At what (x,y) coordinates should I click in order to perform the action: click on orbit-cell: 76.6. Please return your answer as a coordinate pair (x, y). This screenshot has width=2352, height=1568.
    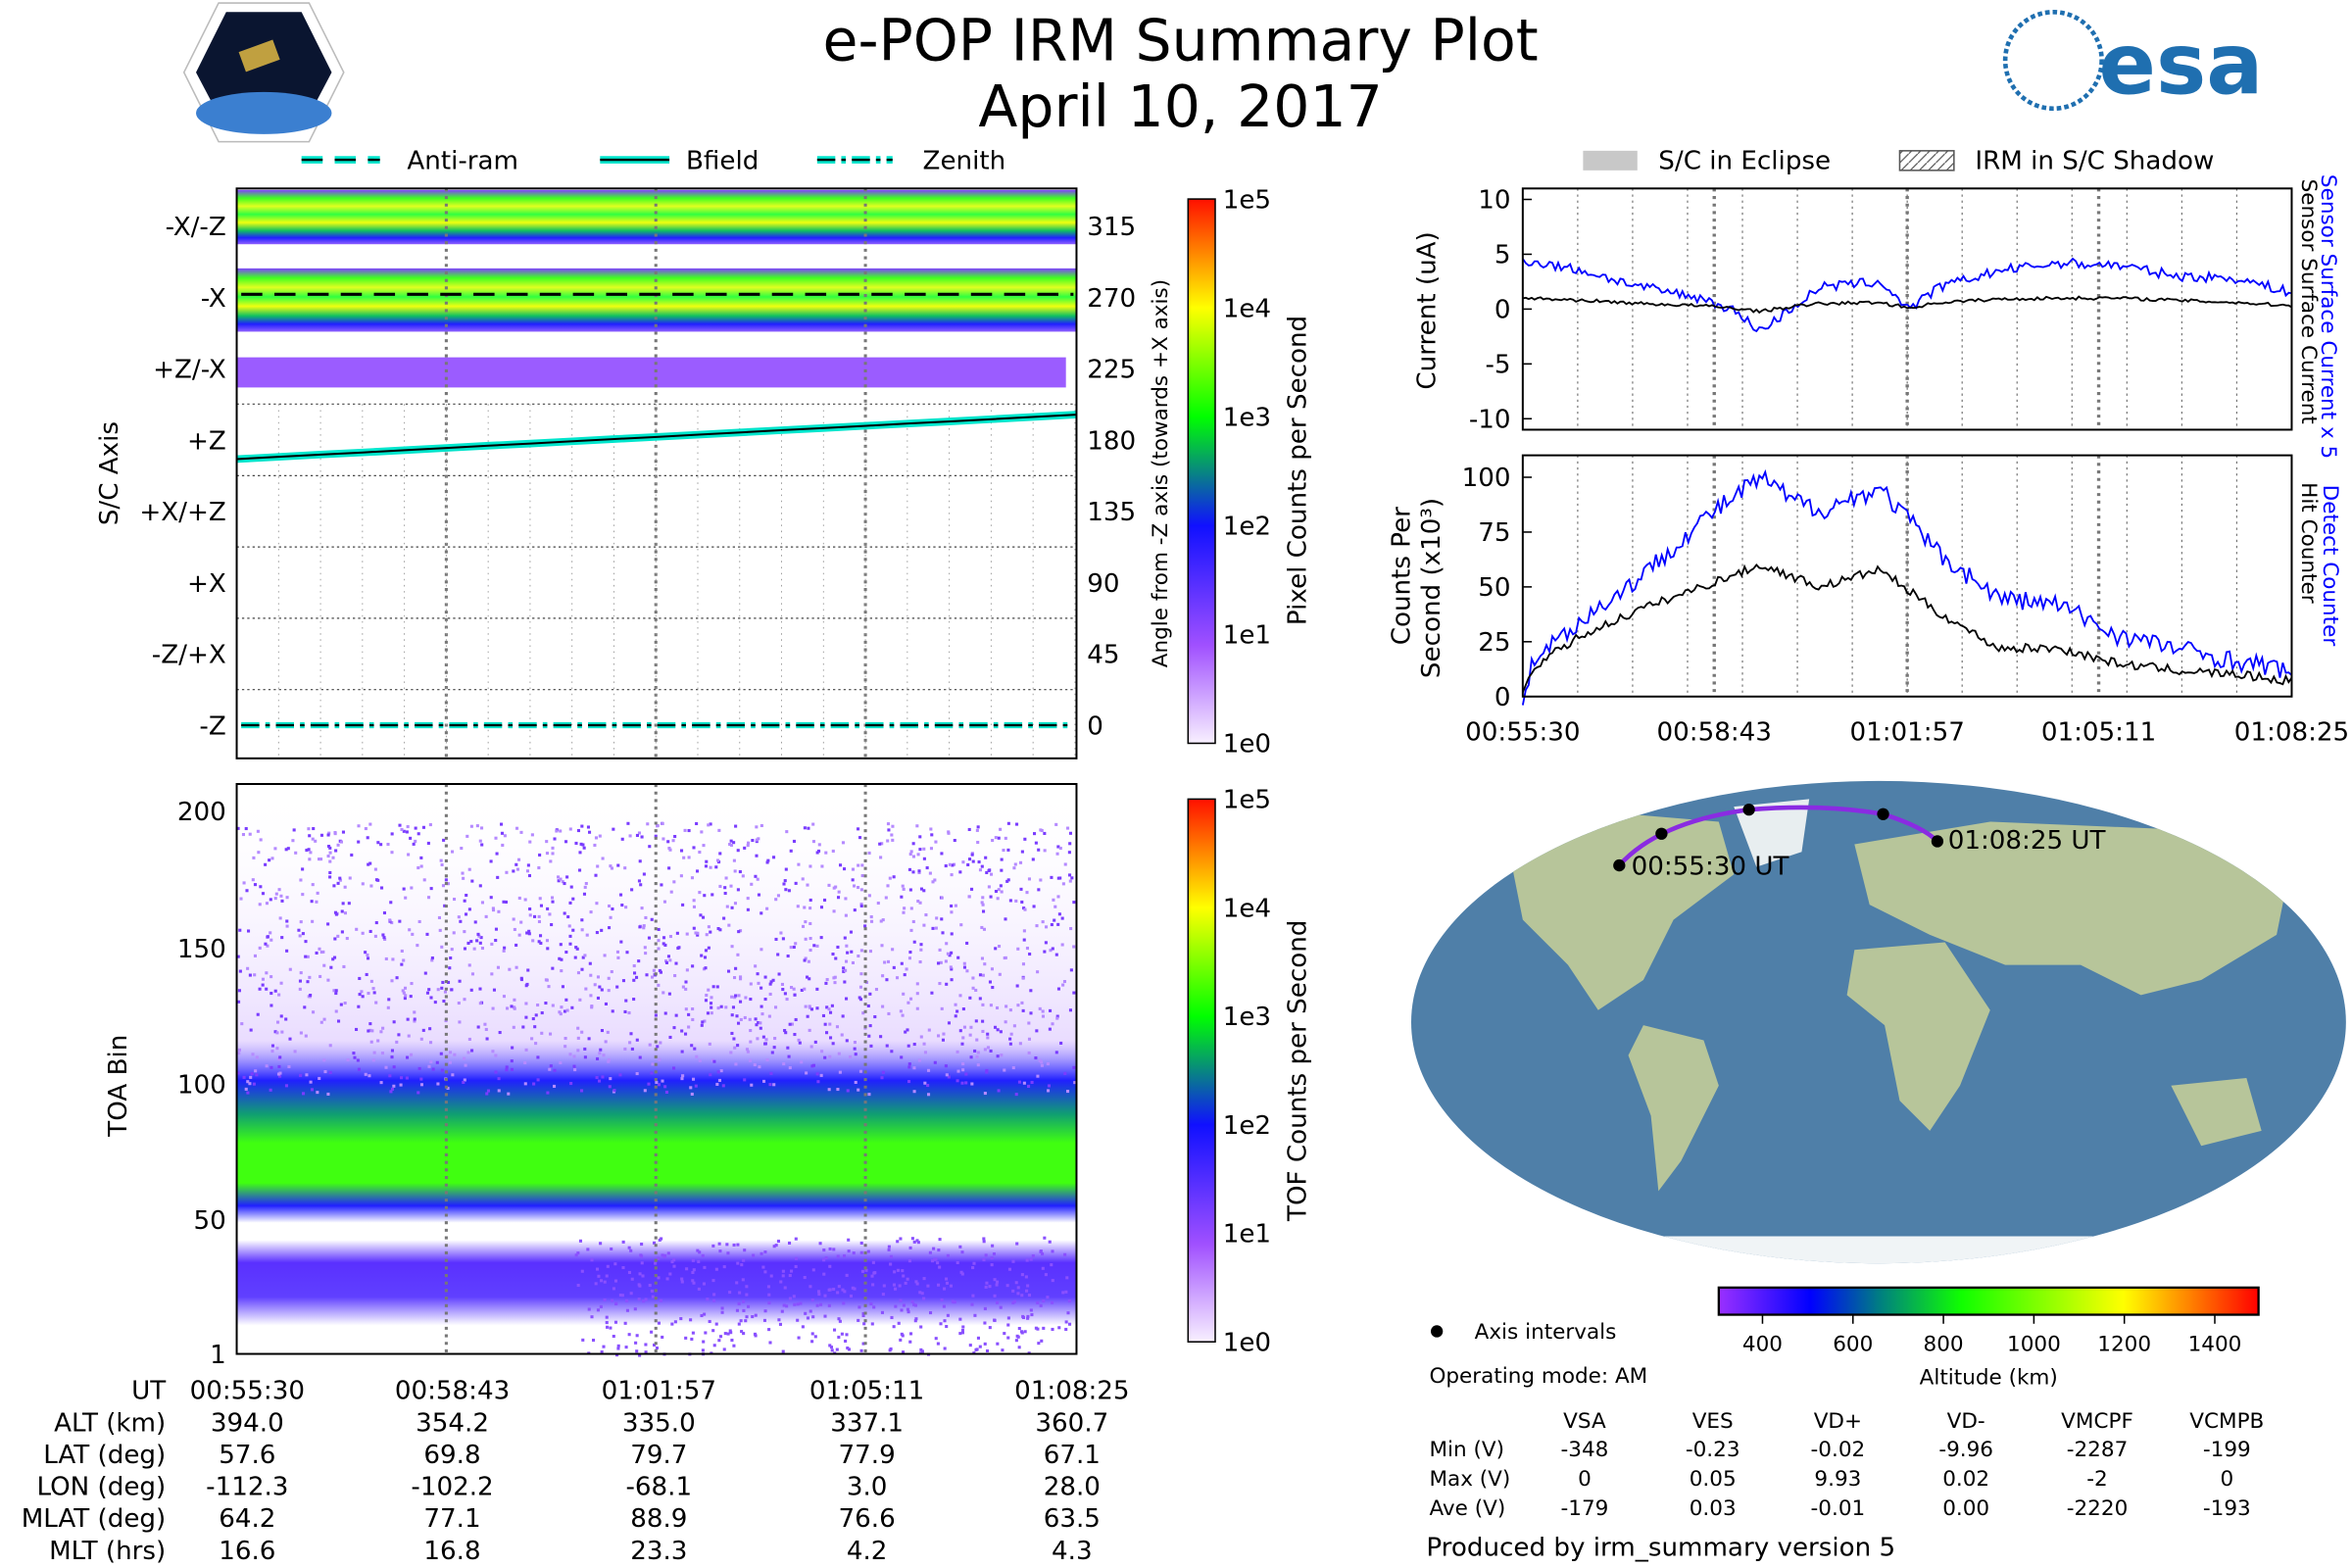
    Looking at the image, I should click on (867, 1519).